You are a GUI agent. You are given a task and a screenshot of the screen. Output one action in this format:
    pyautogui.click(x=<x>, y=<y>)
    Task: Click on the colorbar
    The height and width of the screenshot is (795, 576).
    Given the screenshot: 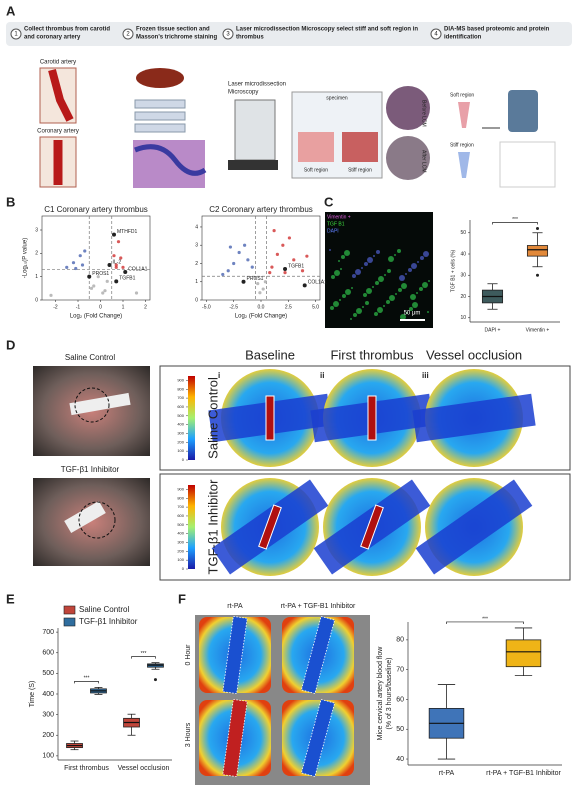 What is the action you would take?
    pyautogui.click(x=191, y=418)
    